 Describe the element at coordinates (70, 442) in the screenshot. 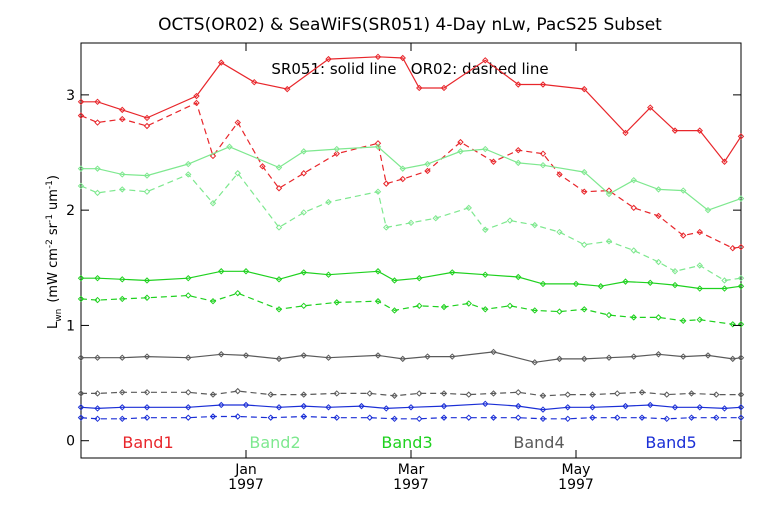

I see `y-tick-label: 0` at that location.